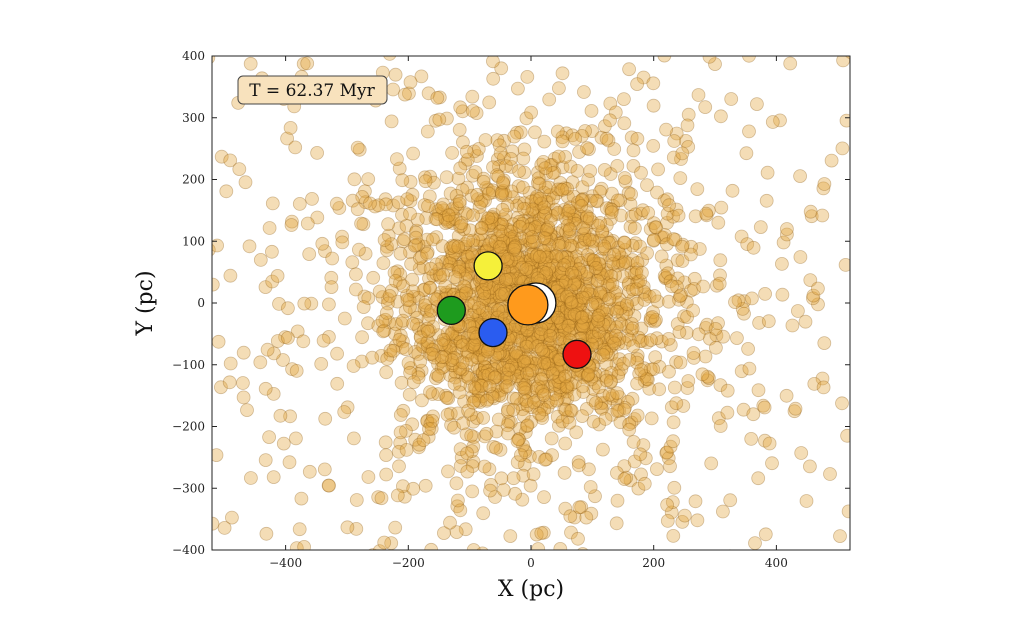  Describe the element at coordinates (285, 563) in the screenshot. I see `x-tick-label: −400` at that location.